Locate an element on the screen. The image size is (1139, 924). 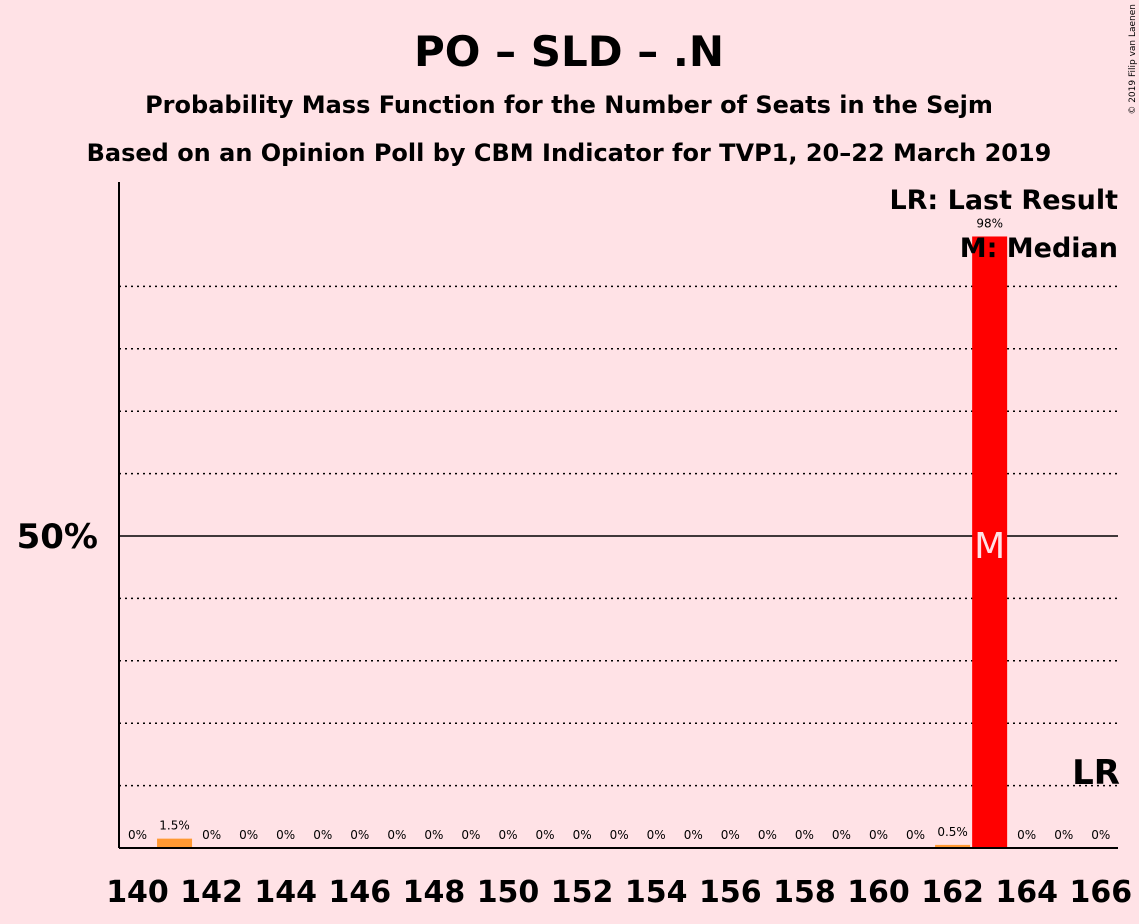
x-tick-144: 144 is located at coordinates (285, 892).